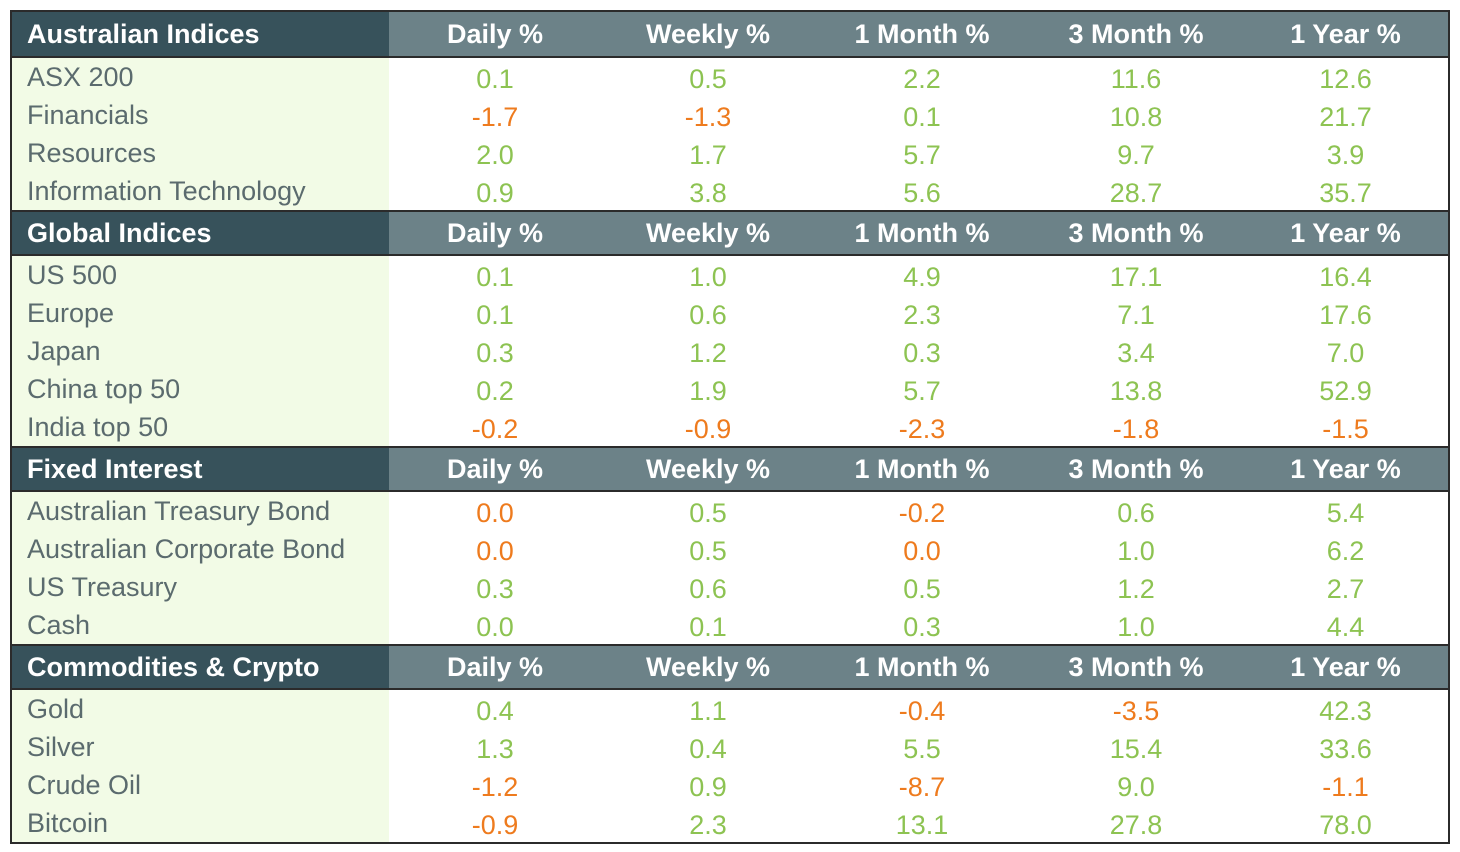 This screenshot has height=852, width=1460. What do you see at coordinates (1136, 352) in the screenshot?
I see `value-cell: 3.4` at bounding box center [1136, 352].